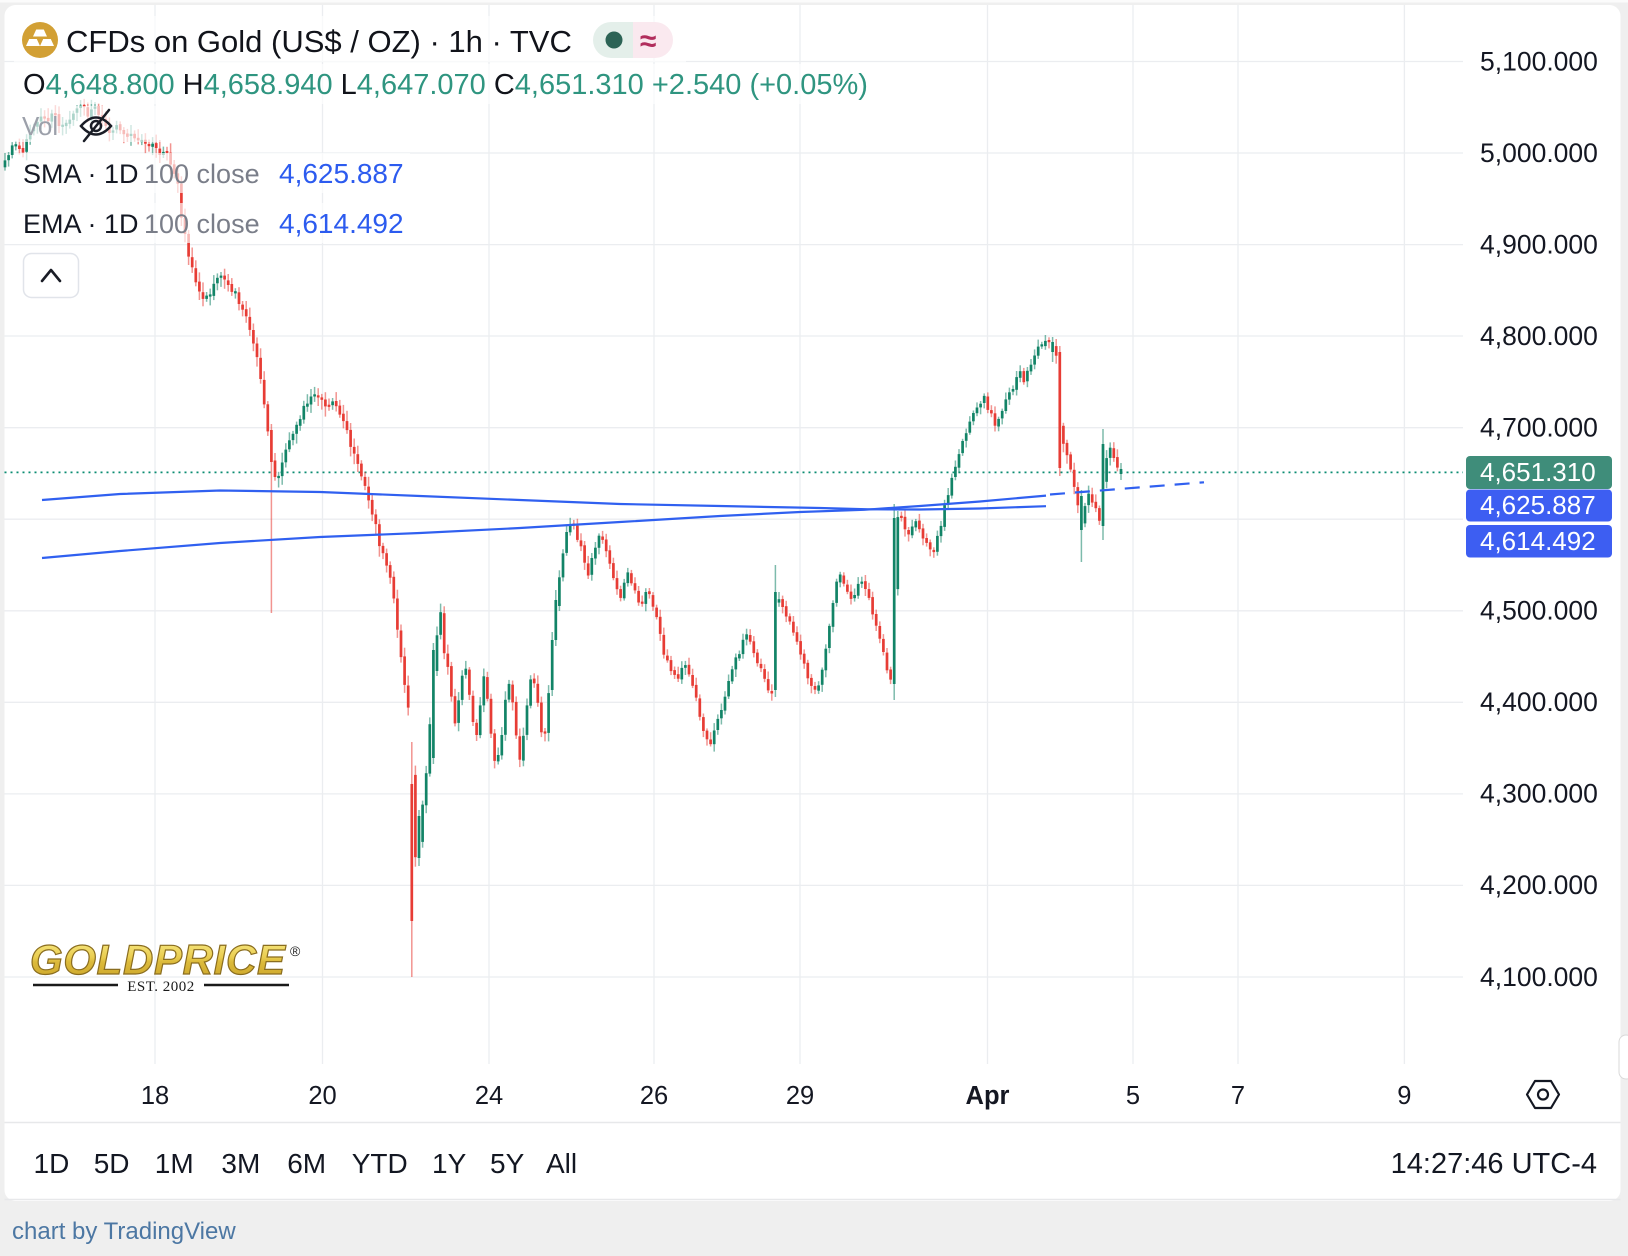  Describe the element at coordinates (507, 1163) in the screenshot. I see `svg-text: 5Y` at that location.